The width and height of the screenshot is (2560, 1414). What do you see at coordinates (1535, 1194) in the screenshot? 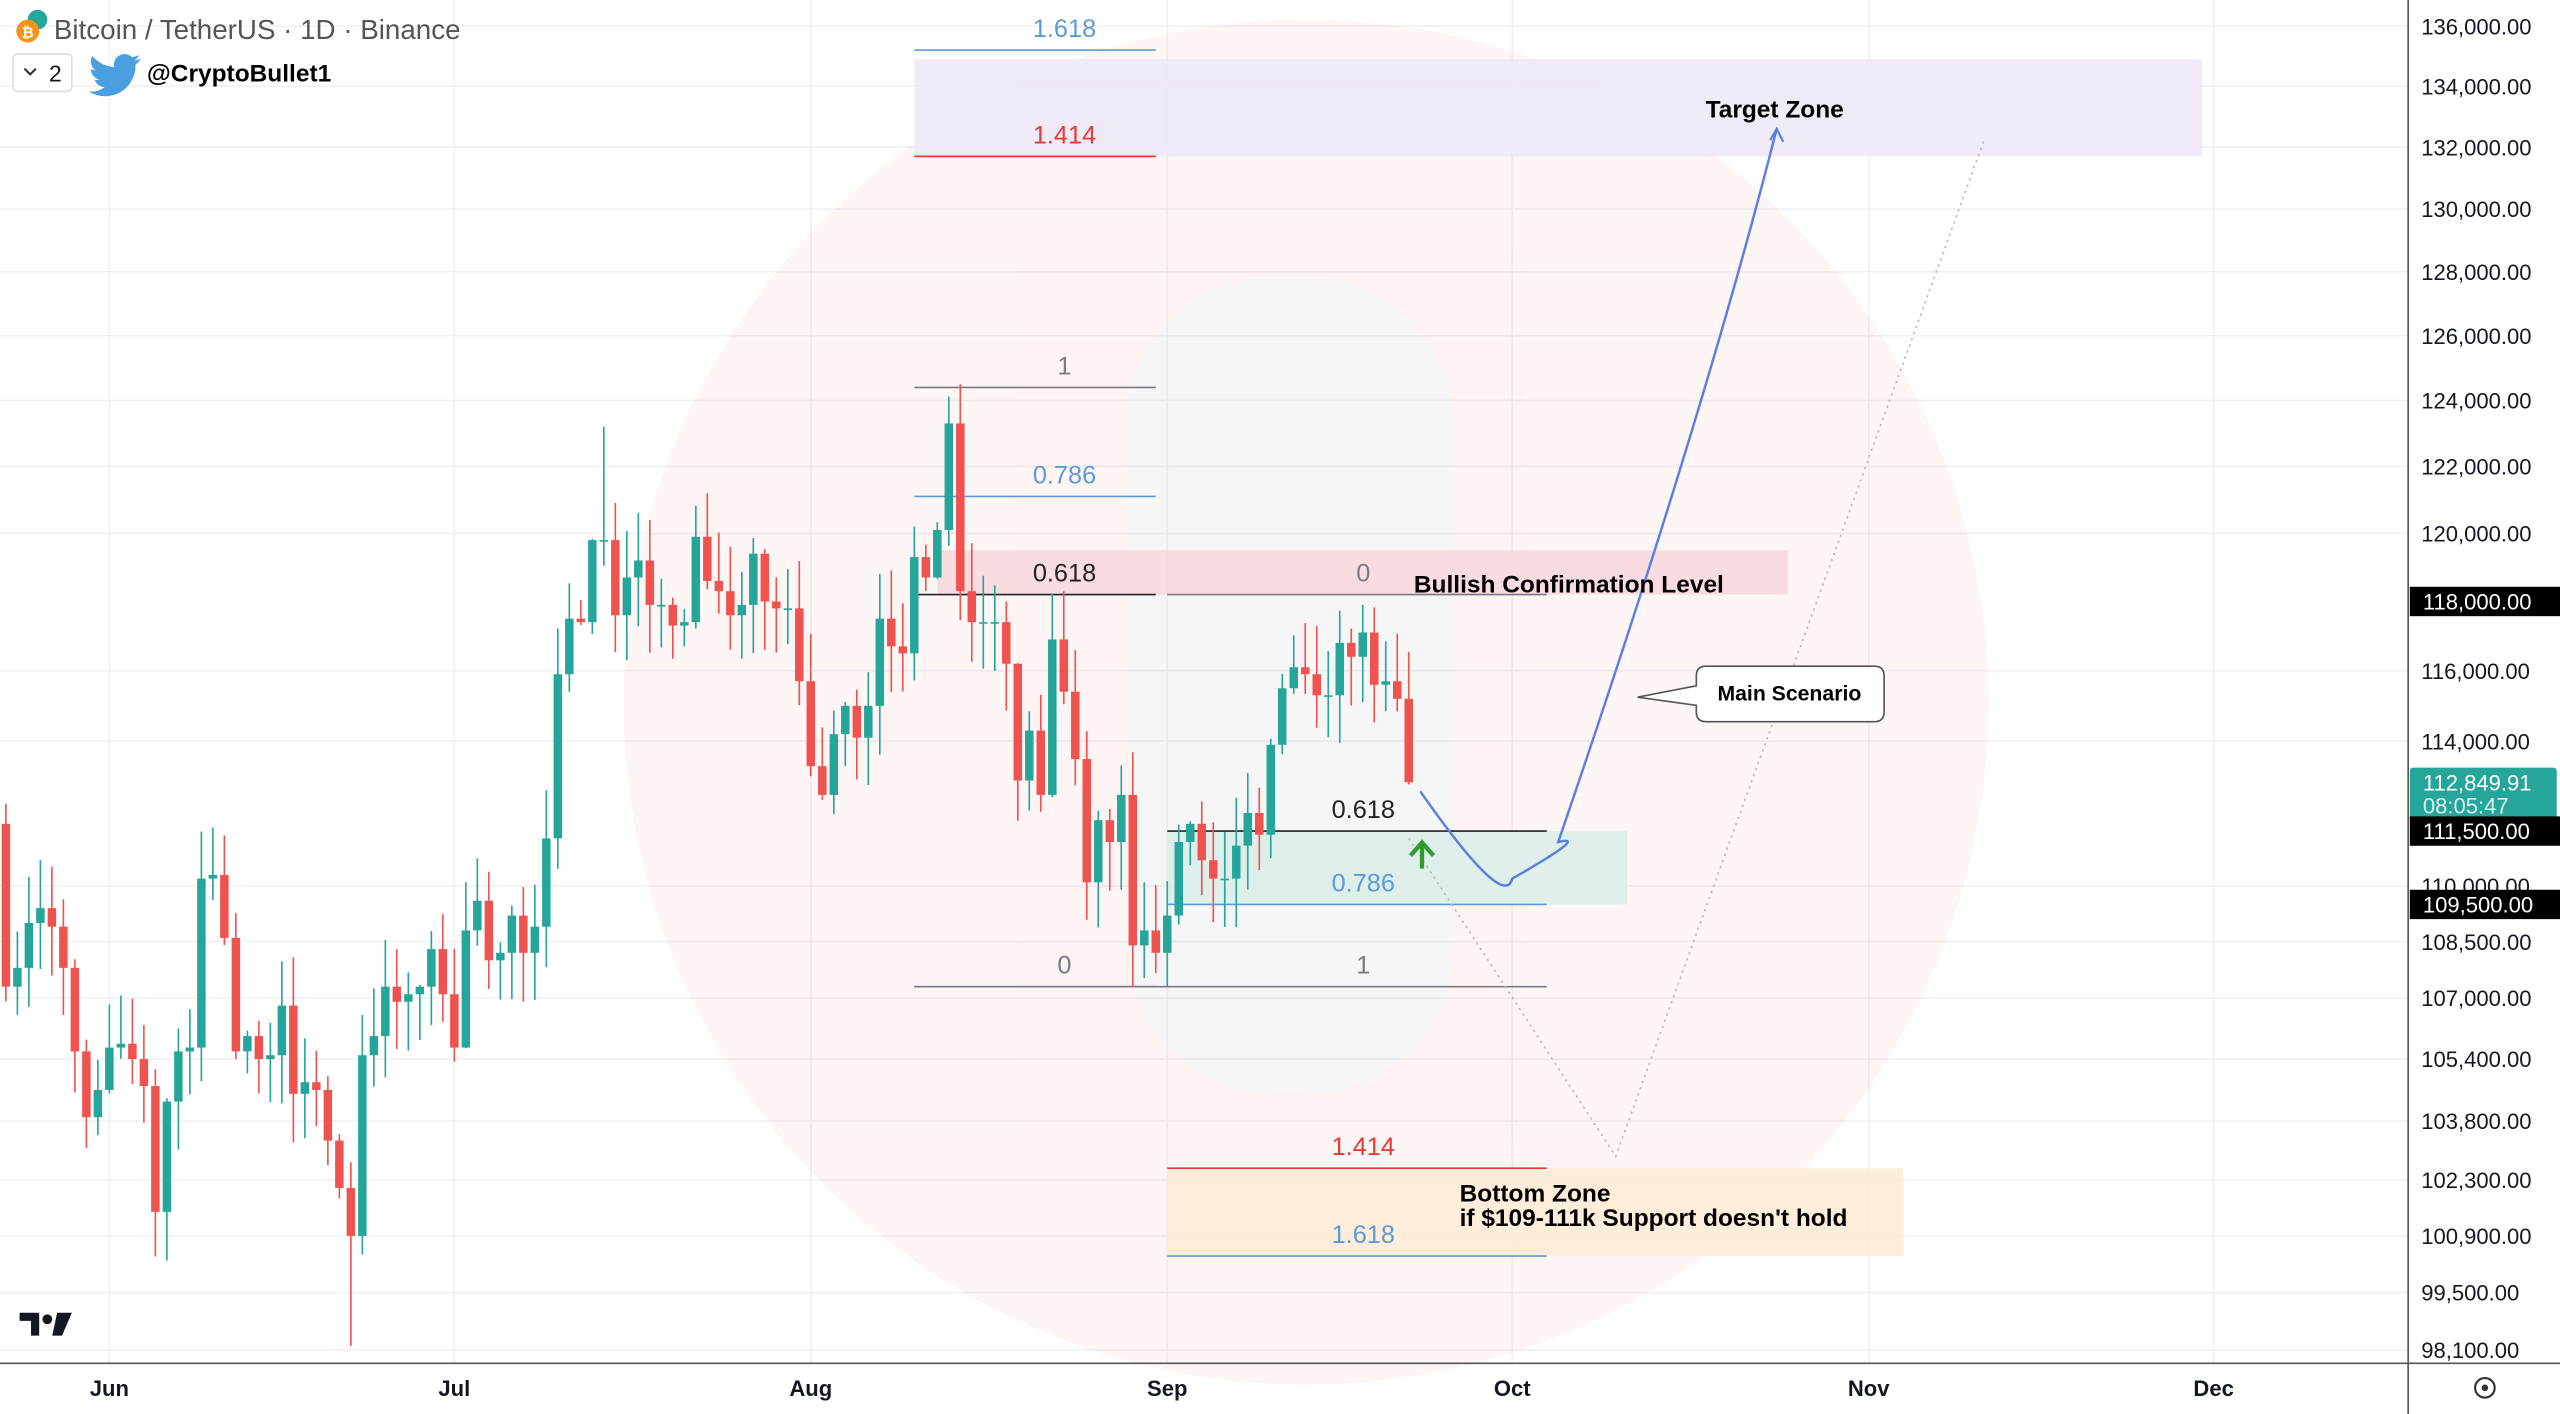
I see `bottom-zone-label: Bottom Zone` at bounding box center [1535, 1194].